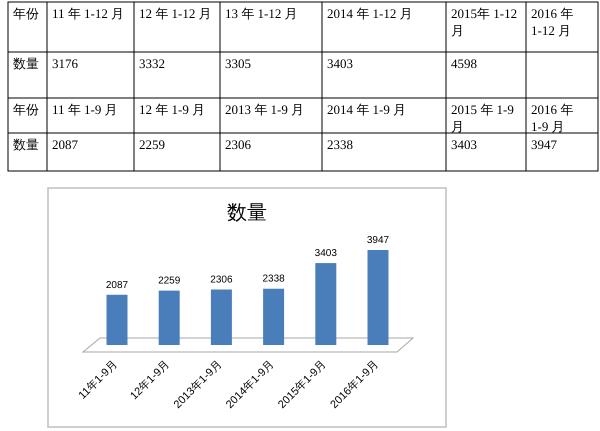 The width and height of the screenshot is (600, 431). What do you see at coordinates (264, 109) in the screenshot?
I see `category-label: 2013 年 1-9 月` at bounding box center [264, 109].